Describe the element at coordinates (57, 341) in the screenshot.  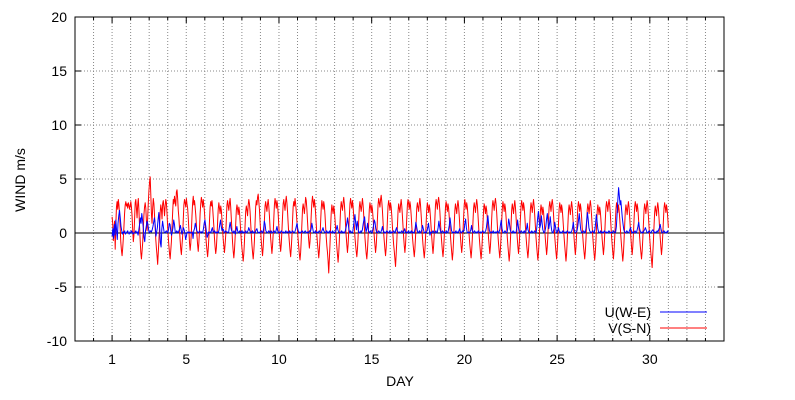
I see `y-tick-label: -10` at that location.